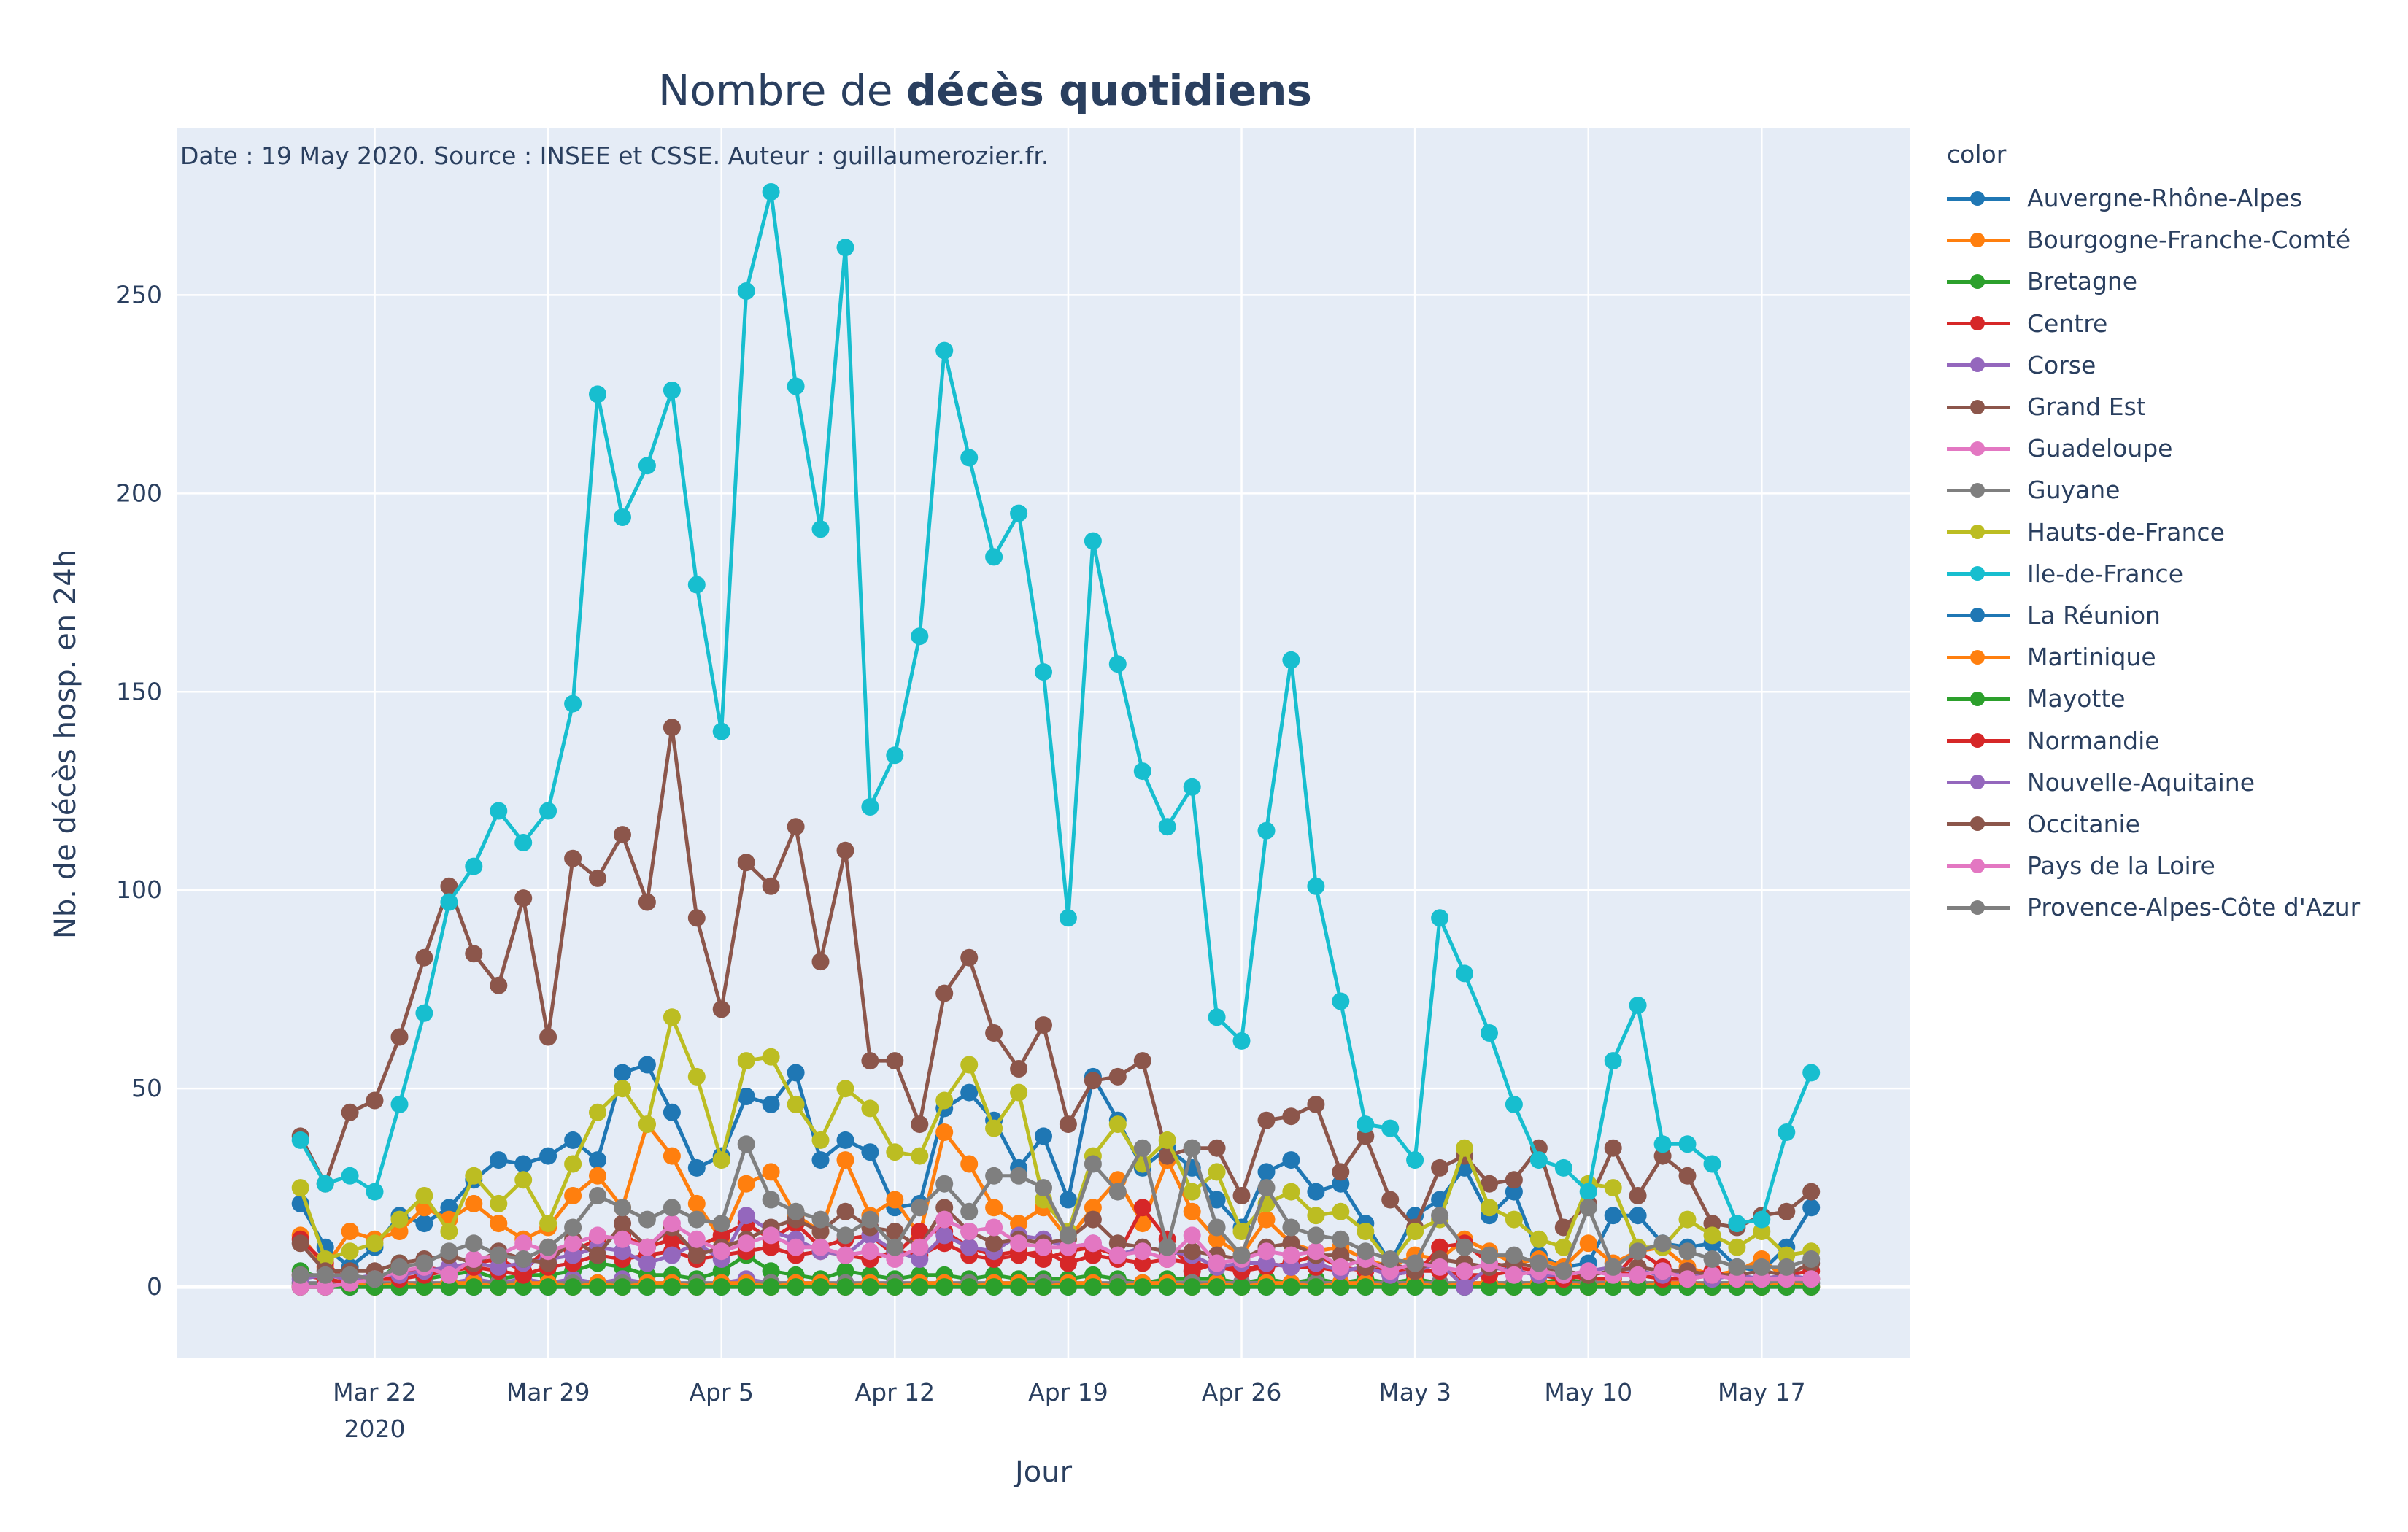  I want to click on legend-item: Mayotte, so click(2153, 699).